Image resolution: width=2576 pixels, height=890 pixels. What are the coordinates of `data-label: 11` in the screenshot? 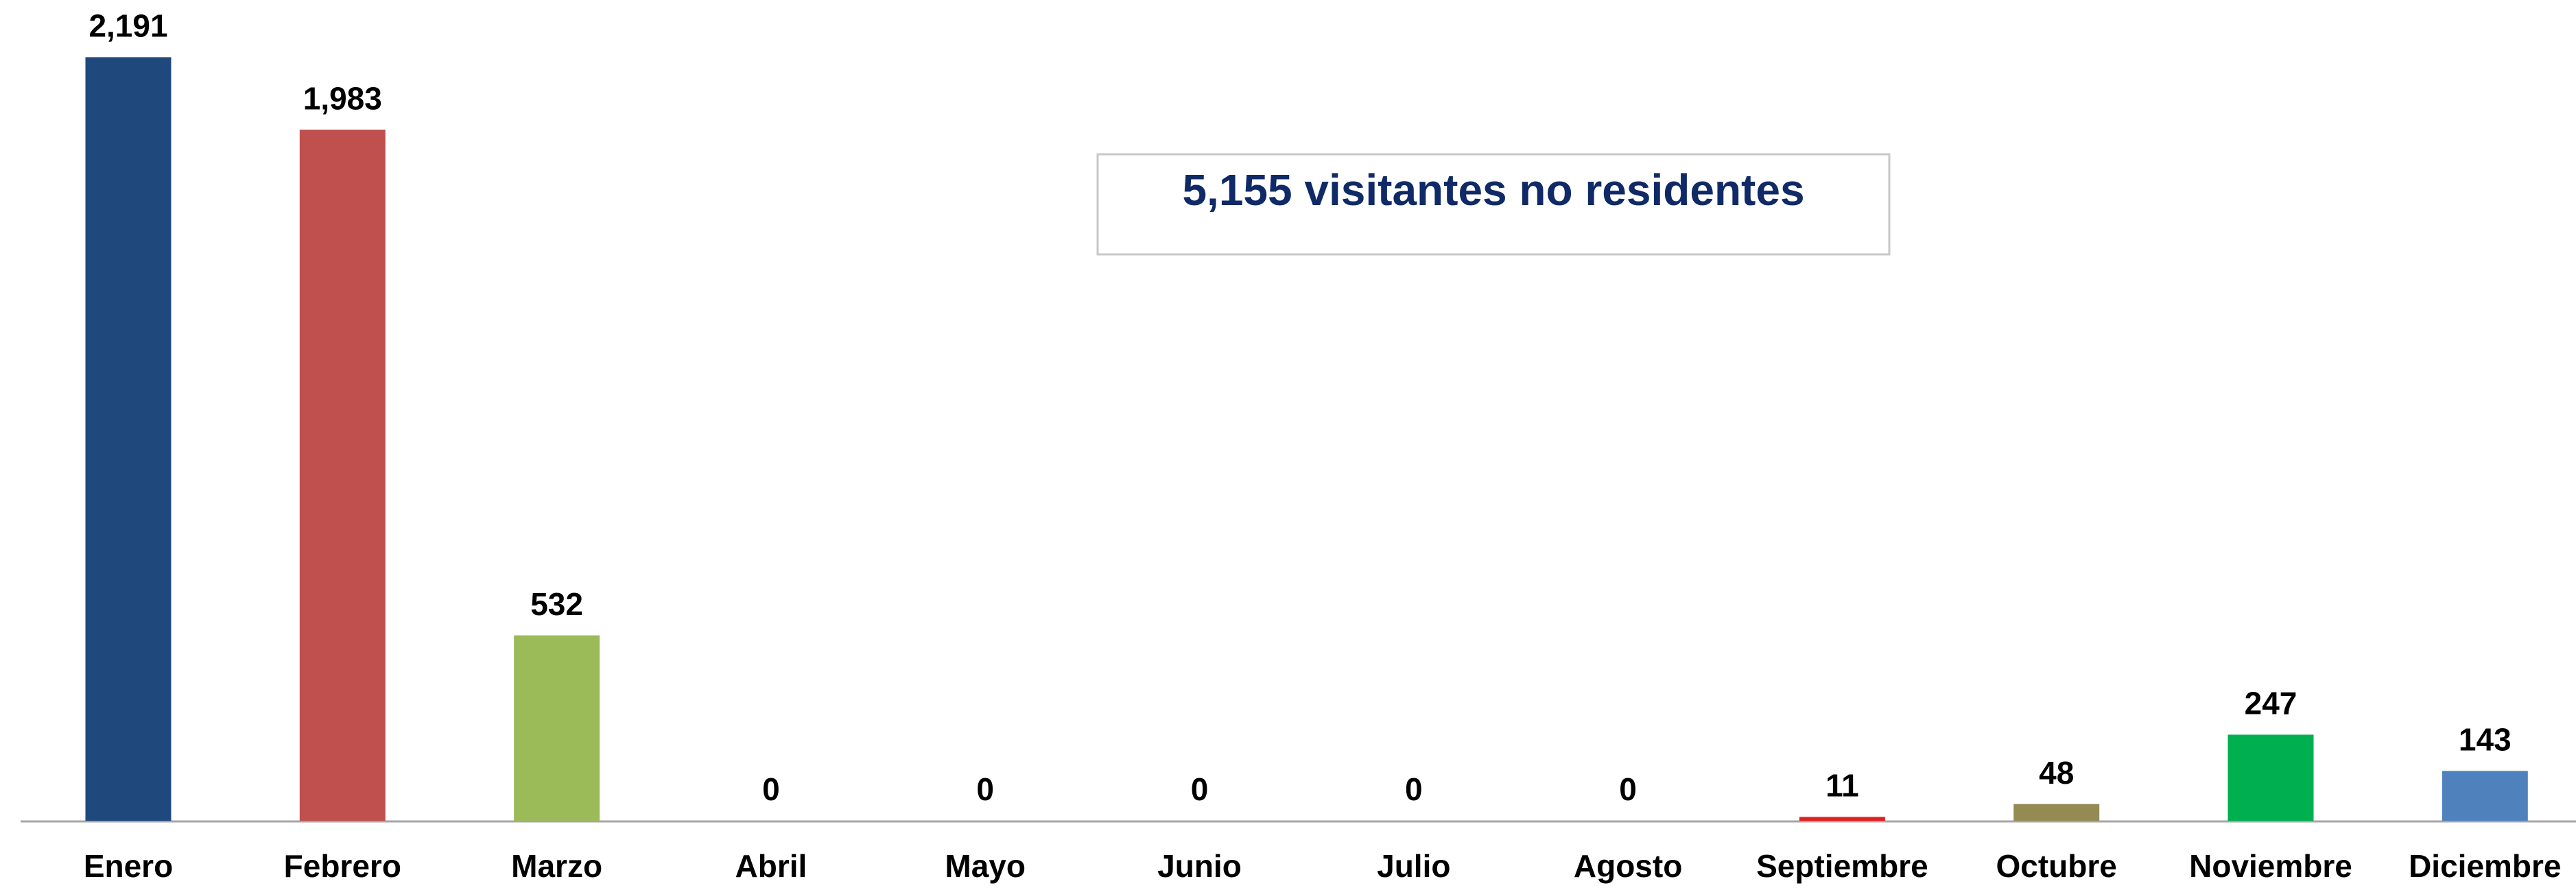 It's located at (1842, 786).